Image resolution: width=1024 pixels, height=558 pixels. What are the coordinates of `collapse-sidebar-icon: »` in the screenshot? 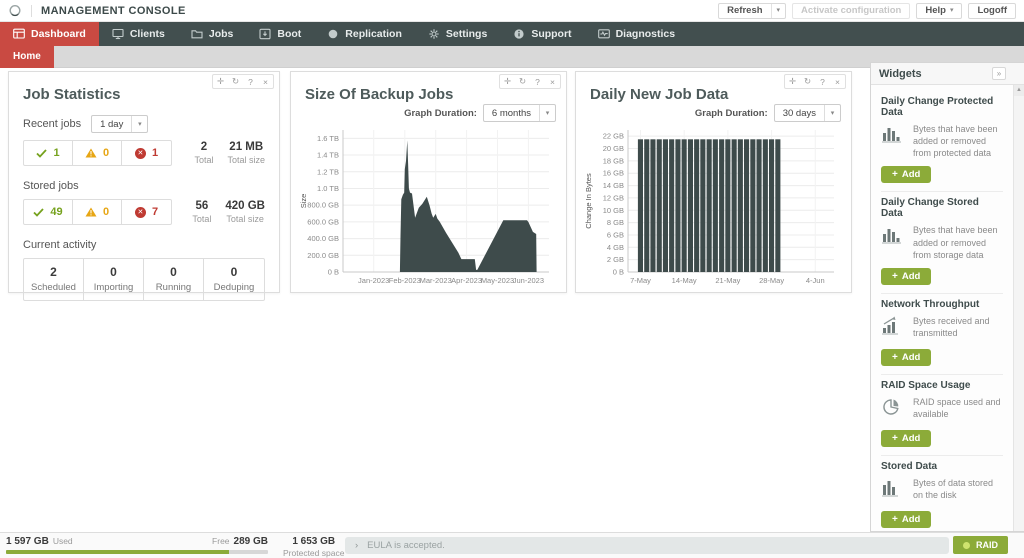 It's located at (999, 73).